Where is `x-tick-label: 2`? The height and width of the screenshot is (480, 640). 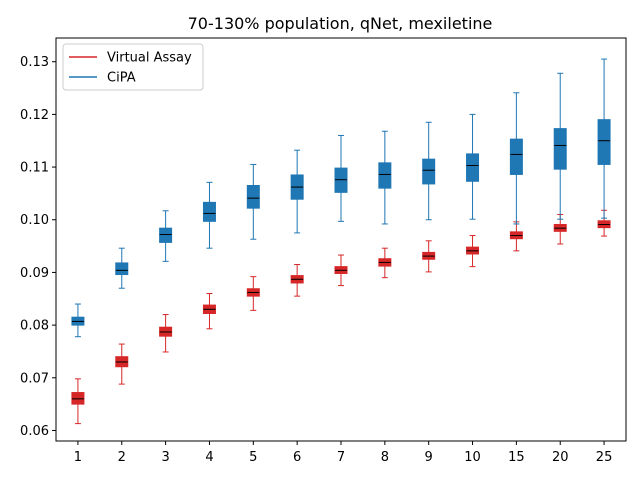
x-tick-label: 2 is located at coordinates (122, 457).